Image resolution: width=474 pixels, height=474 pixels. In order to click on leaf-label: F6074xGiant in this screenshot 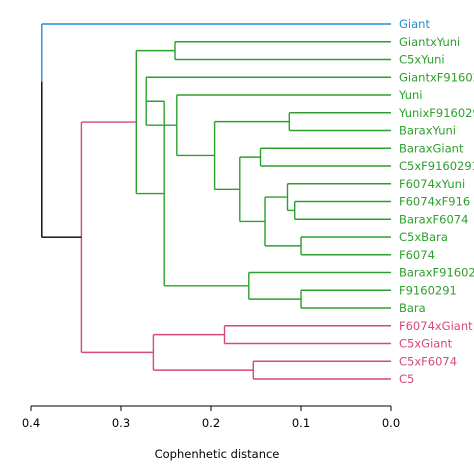, I will do `click(436, 326)`.